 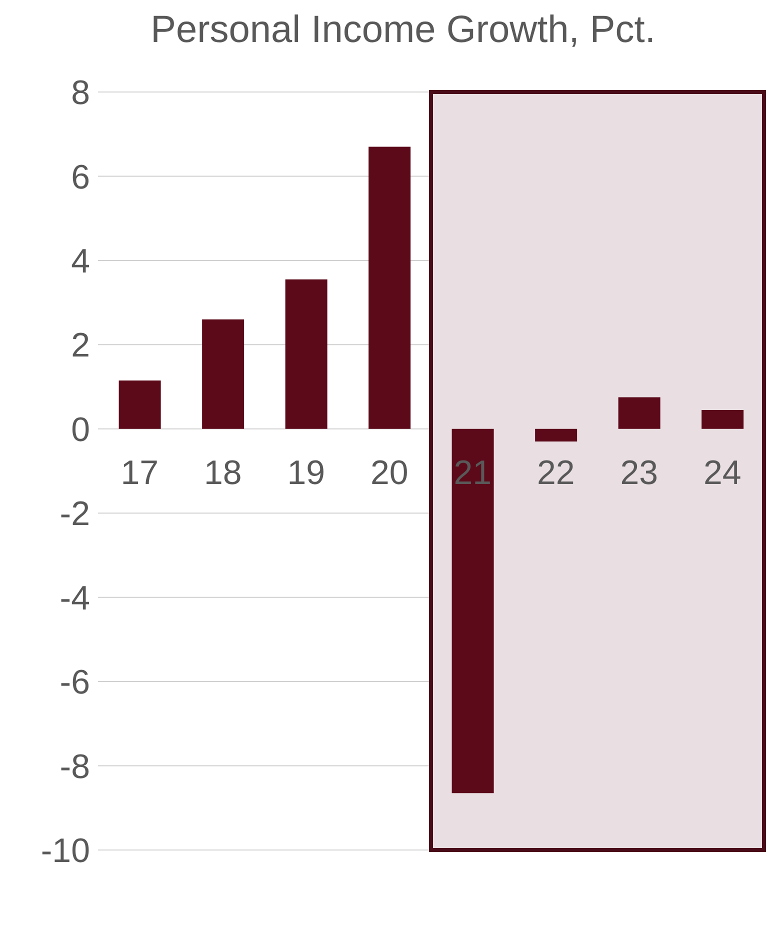 I want to click on x-tick-label: 22, so click(x=555, y=473).